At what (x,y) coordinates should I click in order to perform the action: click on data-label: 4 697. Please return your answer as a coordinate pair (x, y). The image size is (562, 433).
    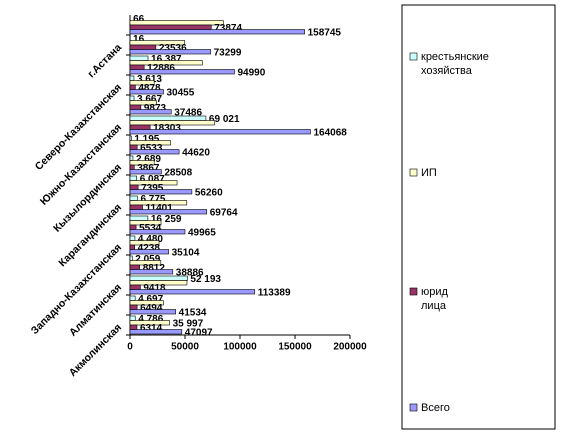
    Looking at the image, I should click on (150, 299).